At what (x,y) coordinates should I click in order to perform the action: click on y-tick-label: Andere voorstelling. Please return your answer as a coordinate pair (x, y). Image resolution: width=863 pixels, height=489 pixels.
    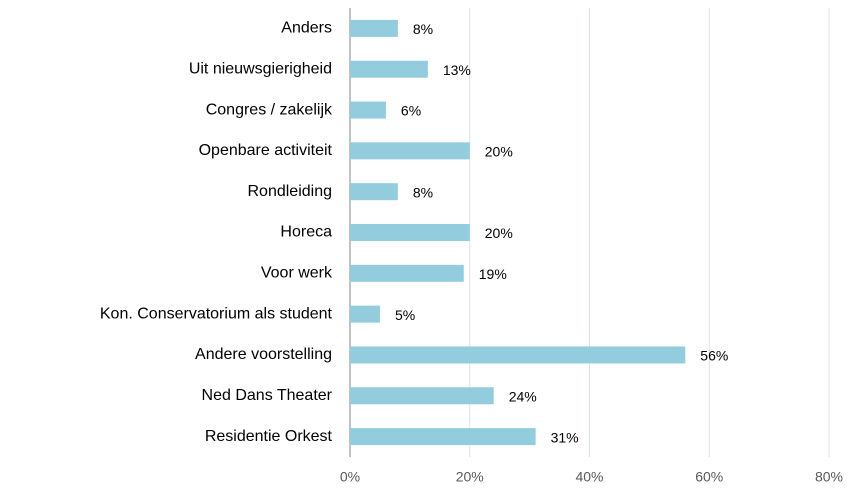
    Looking at the image, I should click on (263, 354).